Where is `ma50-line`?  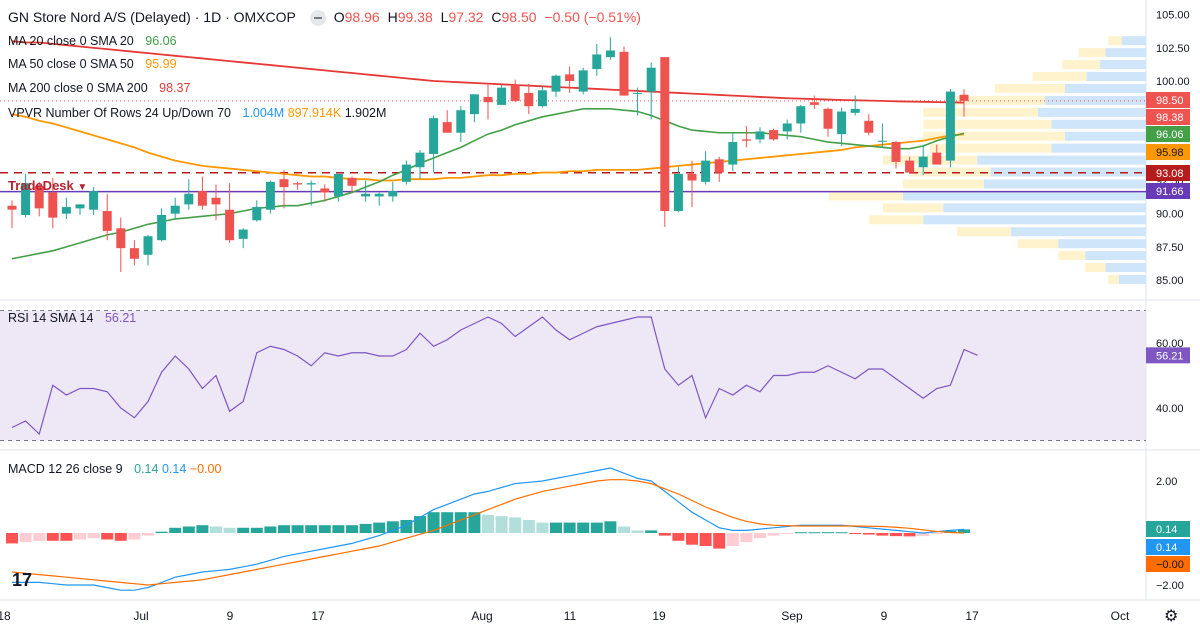 ma50-line is located at coordinates (488, 147).